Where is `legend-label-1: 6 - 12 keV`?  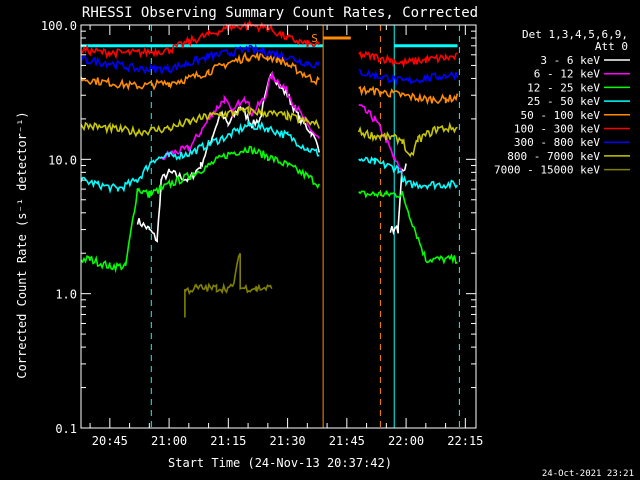 legend-label-1: 6 - 12 keV is located at coordinates (567, 74).